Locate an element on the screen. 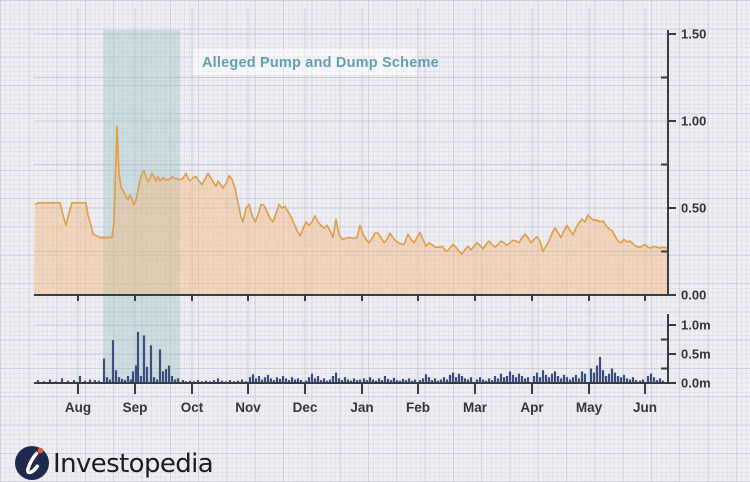 This screenshot has height=482, width=750. x-axis-label: Mar is located at coordinates (475, 407).